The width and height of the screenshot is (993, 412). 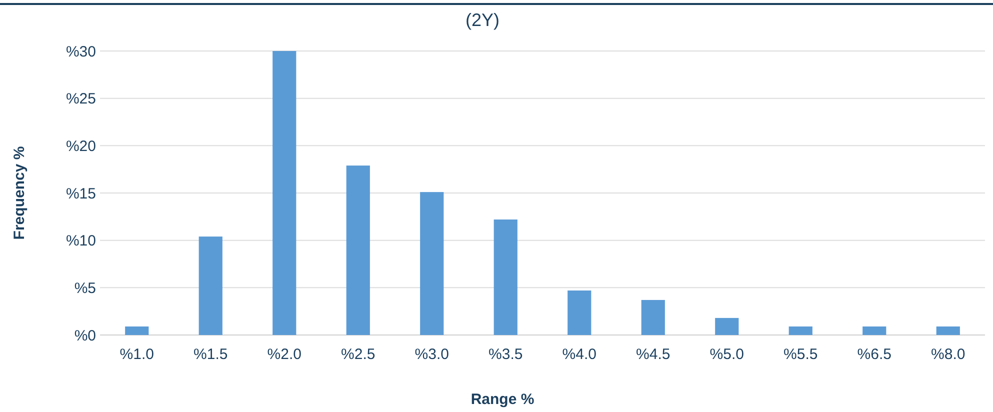 What do you see at coordinates (727, 354) in the screenshot?
I see `x-tick-label: %5.0` at bounding box center [727, 354].